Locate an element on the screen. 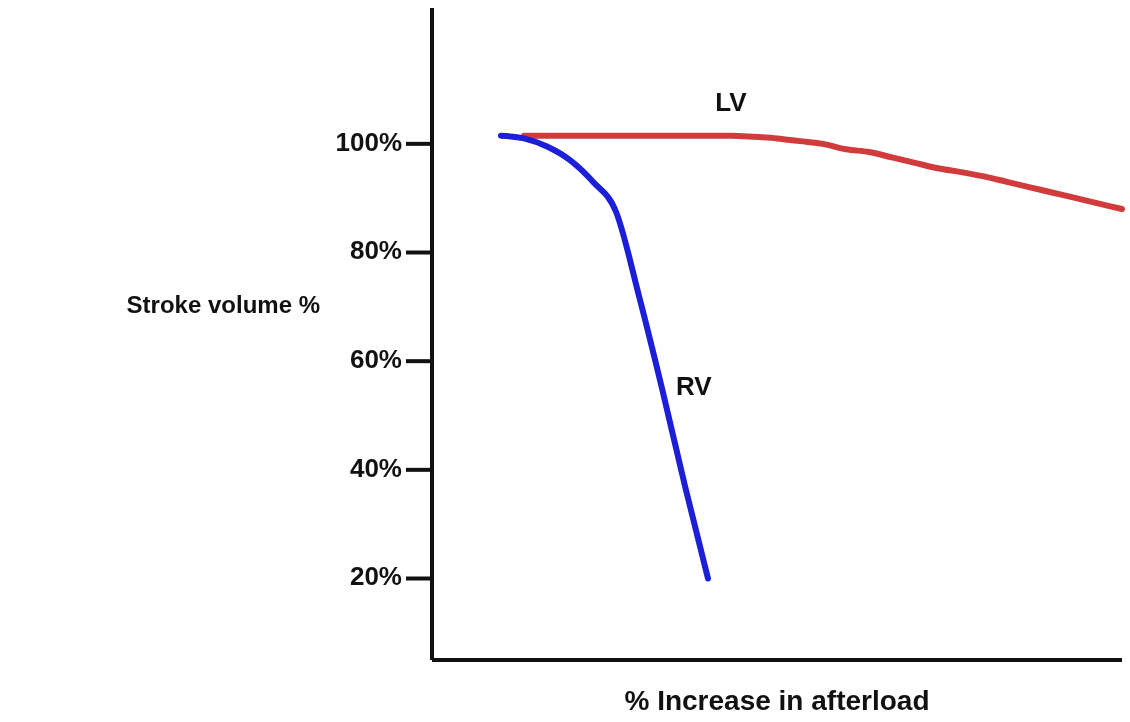  y-tick-label: 20% is located at coordinates (375, 576).